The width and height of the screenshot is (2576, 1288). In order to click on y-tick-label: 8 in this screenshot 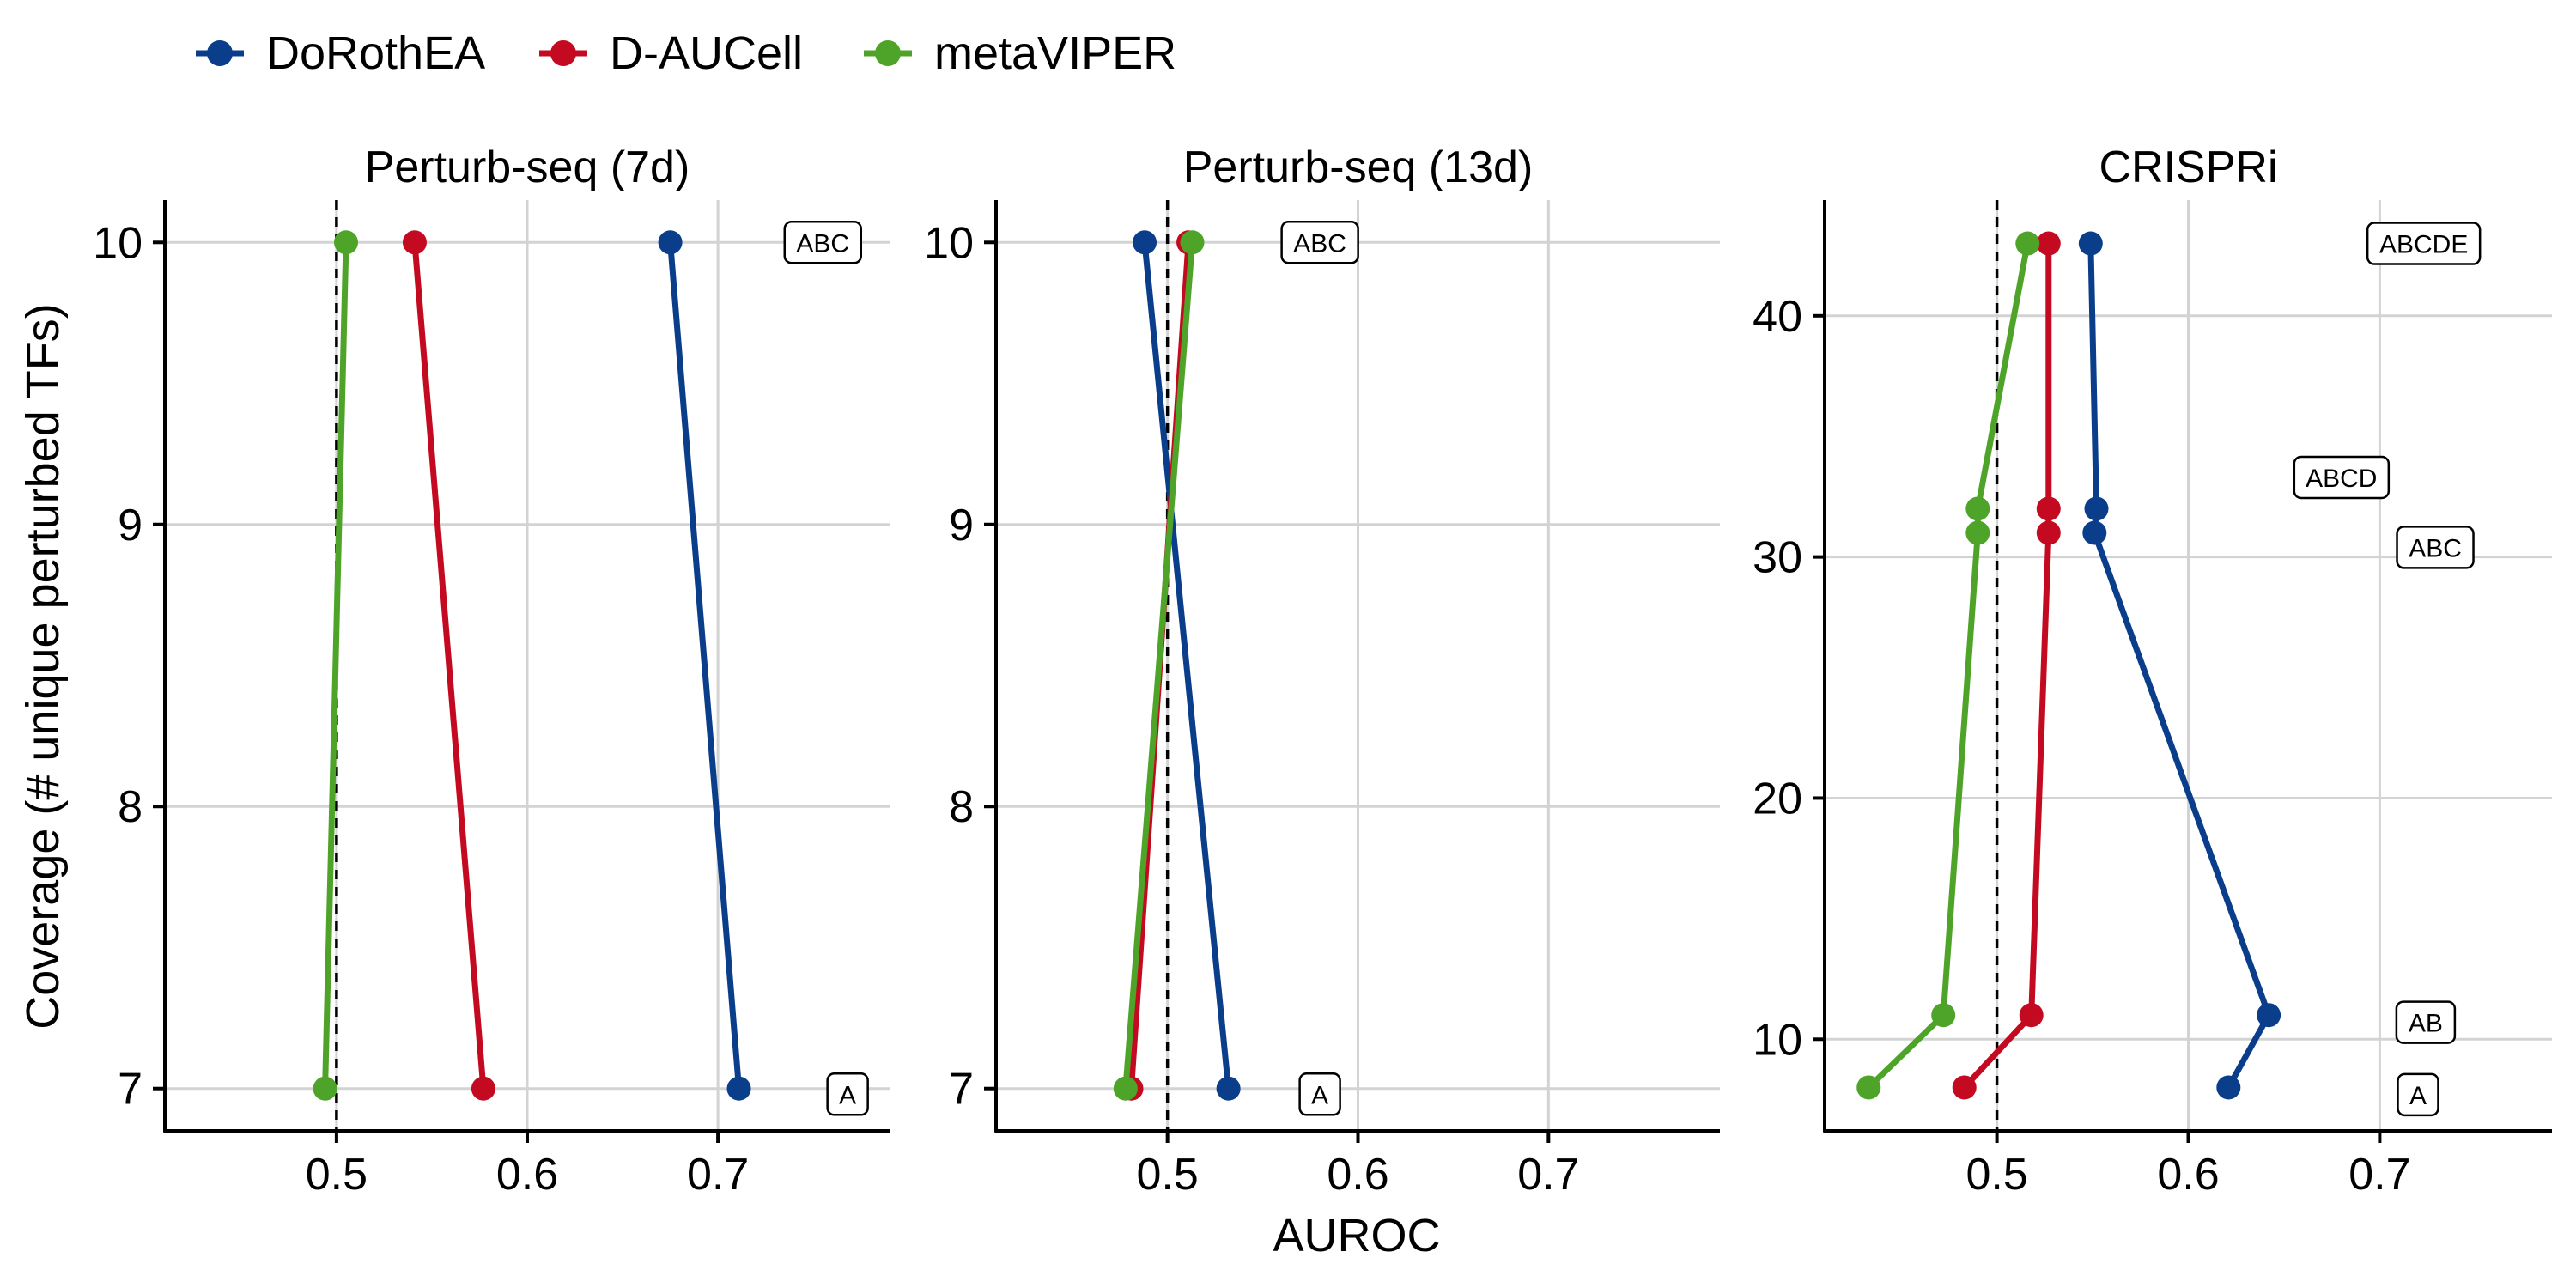, I will do `click(962, 807)`.